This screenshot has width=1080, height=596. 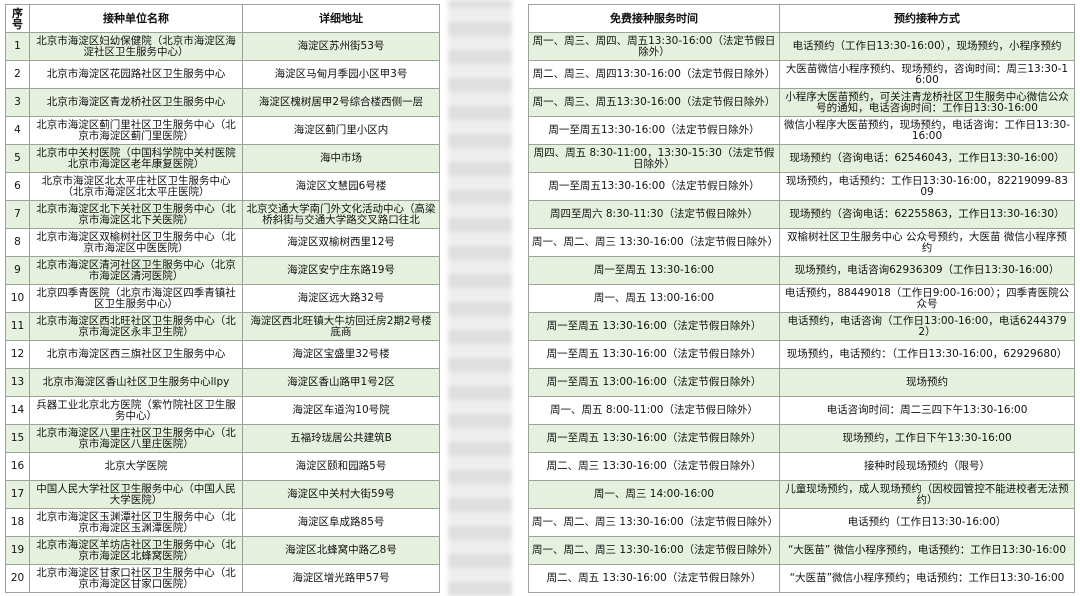 I want to click on service-time: 周一至周五 13:00-16:00（法定节假日除外）, so click(x=654, y=383).